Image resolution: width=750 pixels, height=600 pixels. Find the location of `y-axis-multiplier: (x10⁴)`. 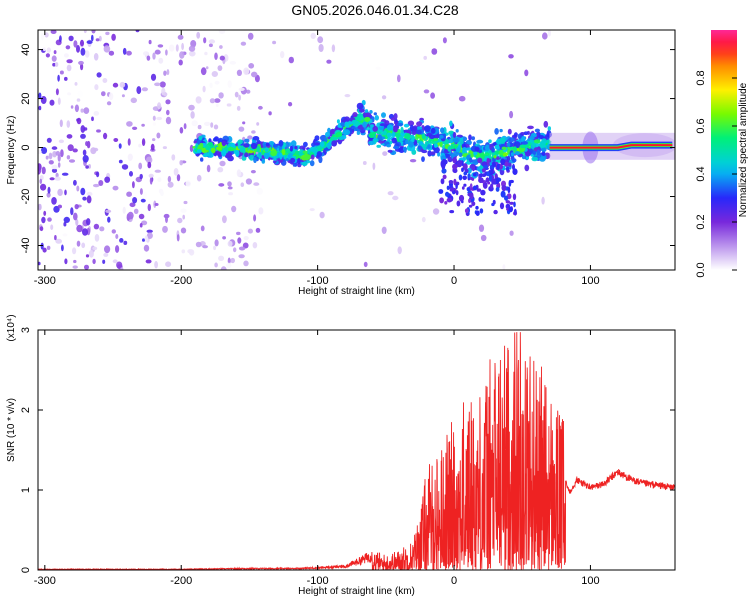

y-axis-multiplier: (x10⁴) is located at coordinates (11, 327).